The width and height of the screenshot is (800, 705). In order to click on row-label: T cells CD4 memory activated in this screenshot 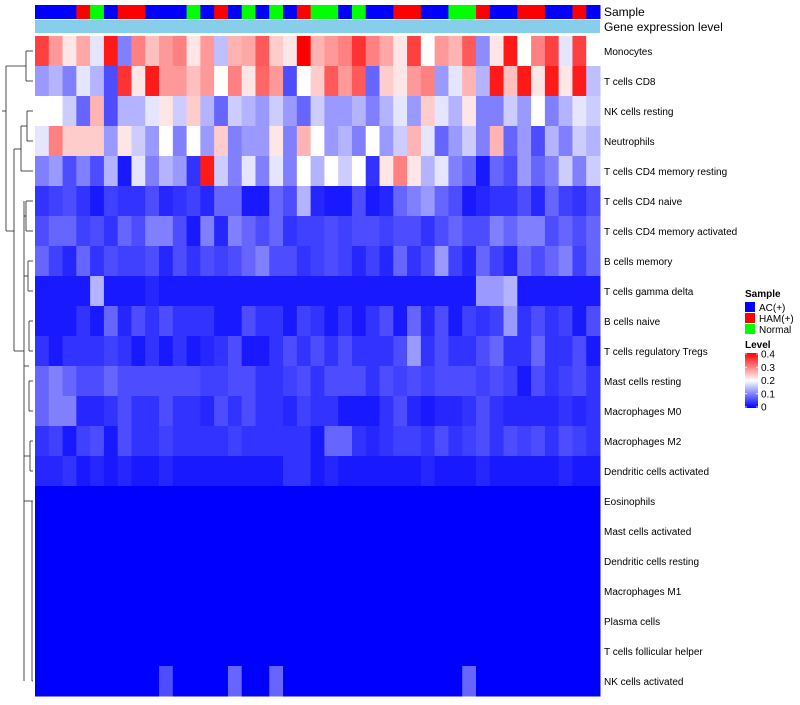, I will do `click(670, 232)`.